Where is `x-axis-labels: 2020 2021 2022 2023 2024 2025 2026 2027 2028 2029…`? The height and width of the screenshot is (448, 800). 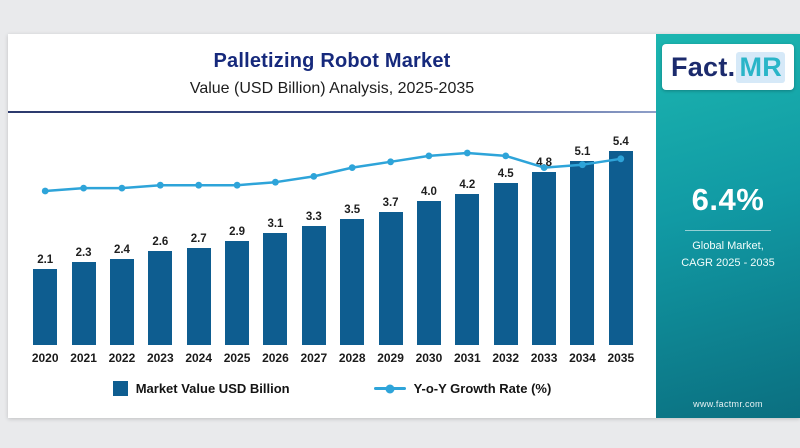 x-axis-labels: 2020 2021 2022 2023 2024 2025 2026 2027 2028 2029… is located at coordinates (333, 358).